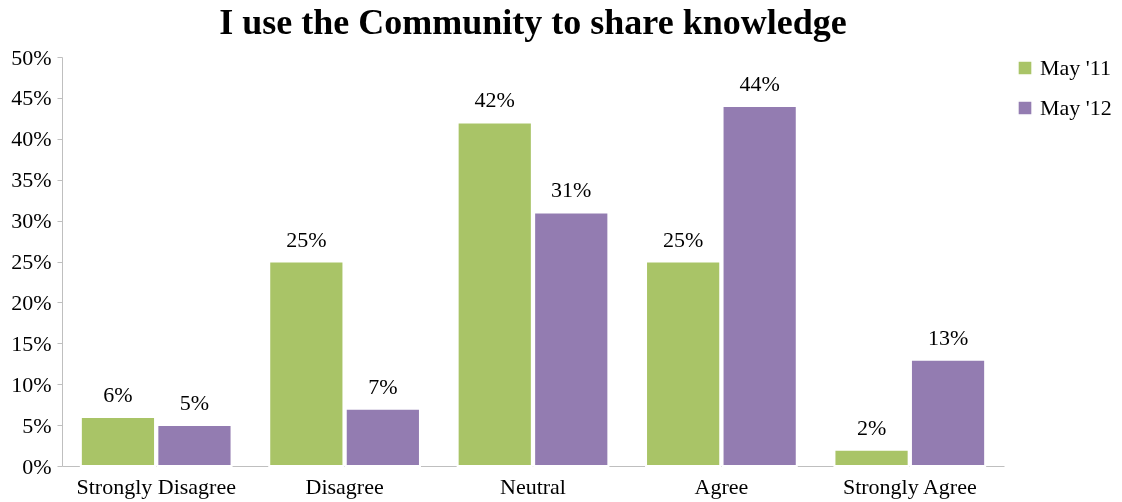 The image size is (1122, 502). What do you see at coordinates (31, 302) in the screenshot?
I see `y-tick-label: 20%` at bounding box center [31, 302].